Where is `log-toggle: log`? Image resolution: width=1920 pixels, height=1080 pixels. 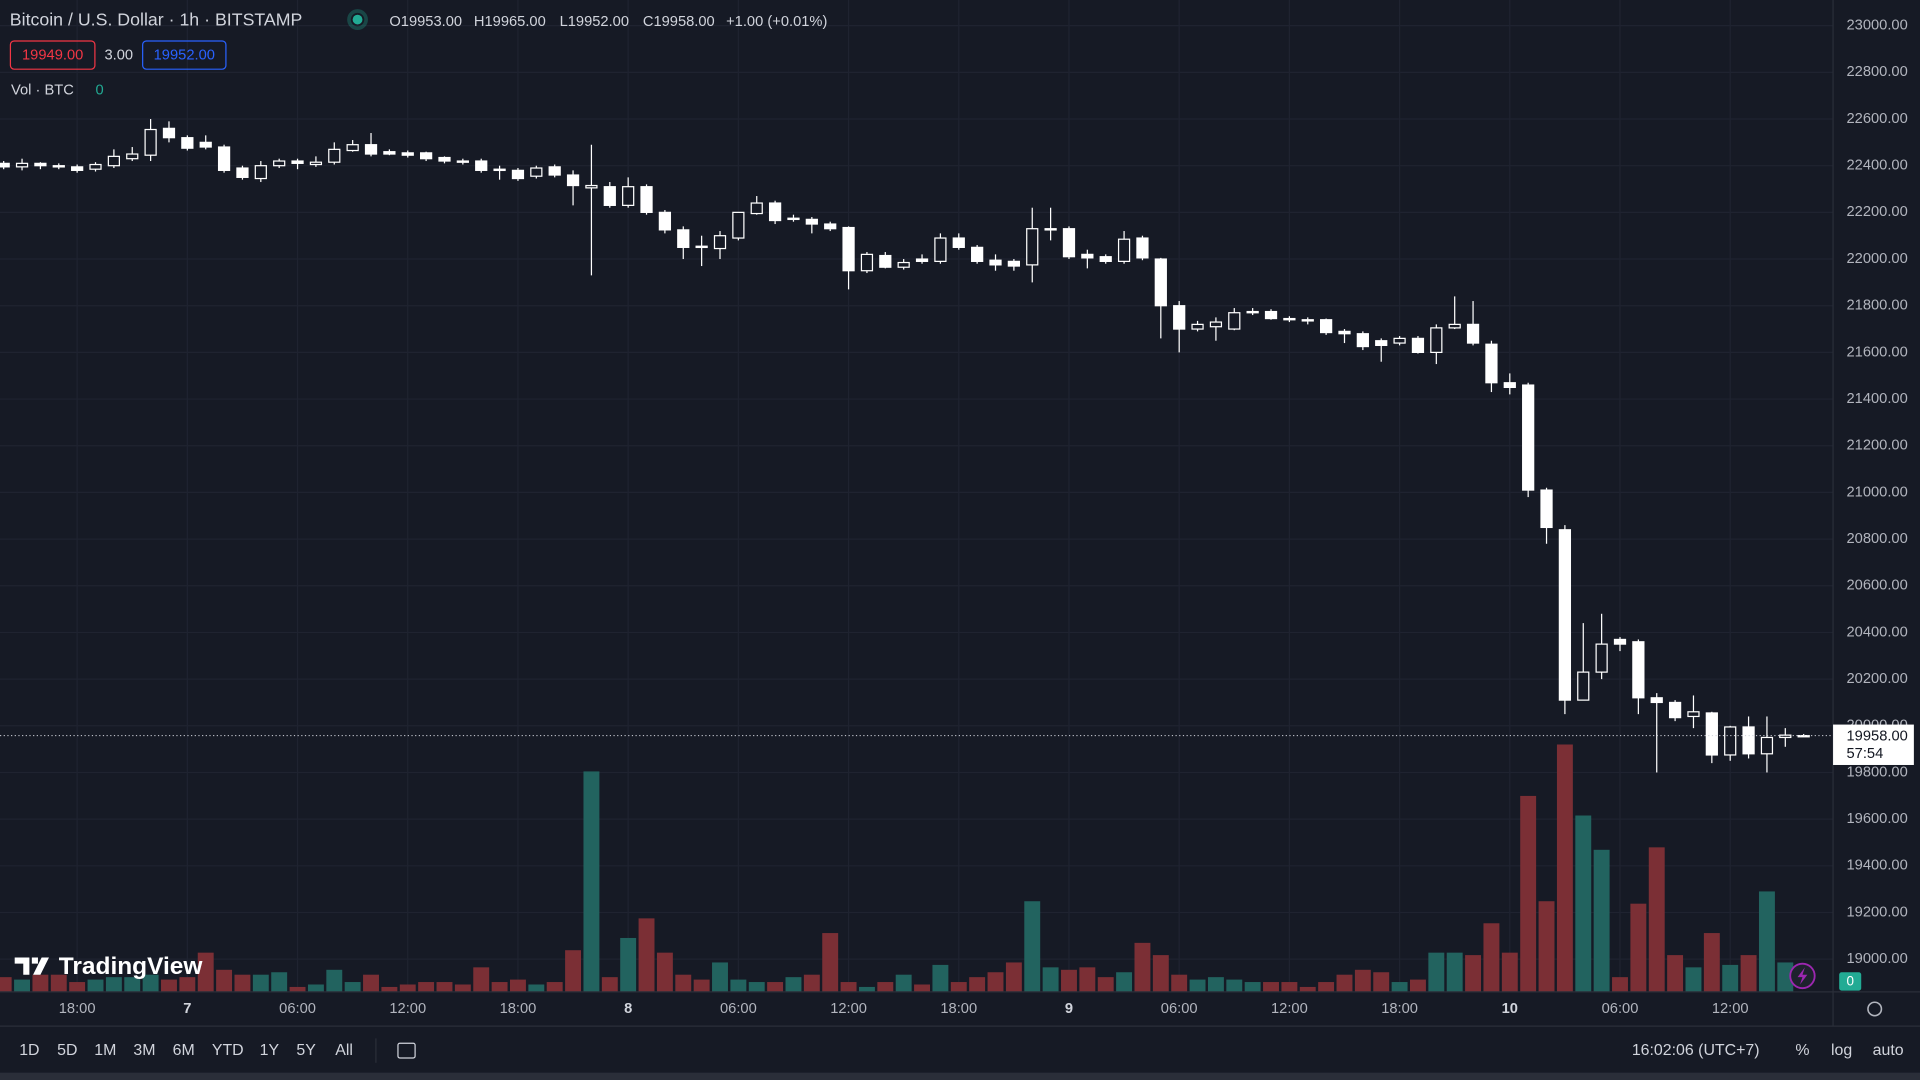 log-toggle: log is located at coordinates (1841, 1050).